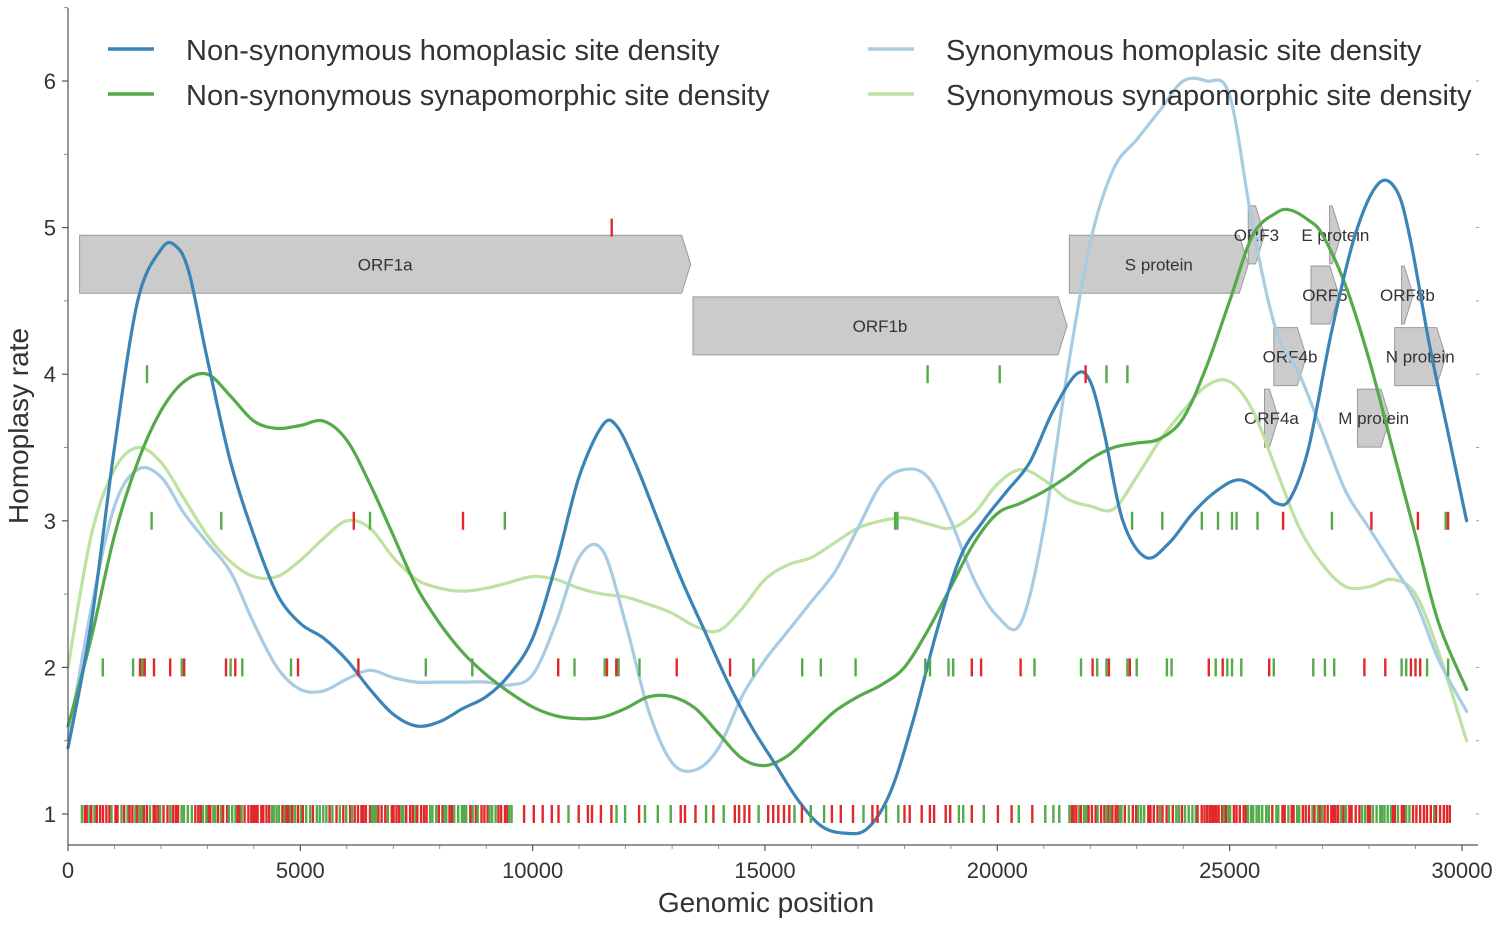 Image resolution: width=1511 pixels, height=926 pixels. Describe the element at coordinates (50, 667) in the screenshot. I see `y-tick-label: 2` at that location.